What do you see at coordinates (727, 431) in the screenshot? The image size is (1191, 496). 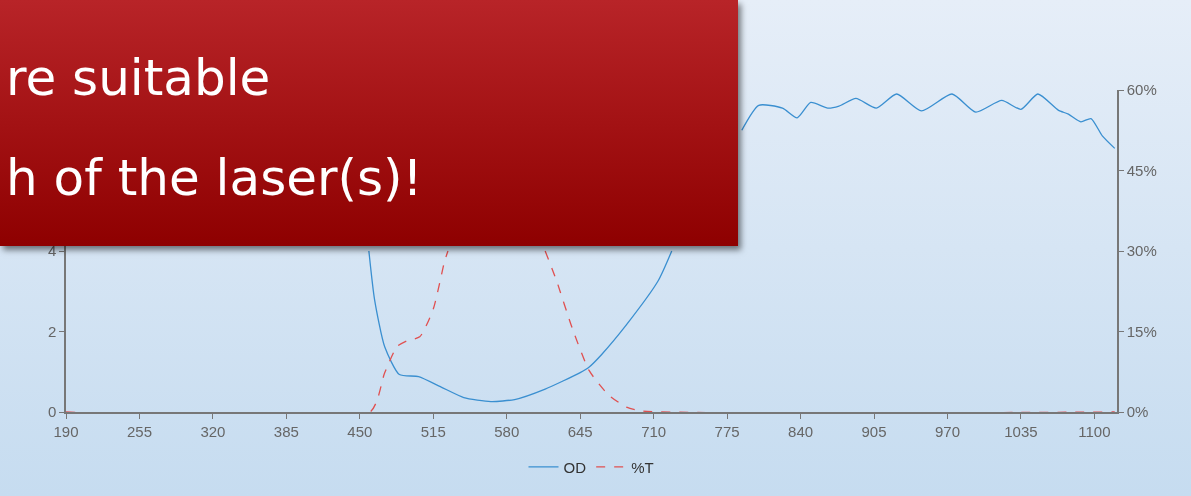 I see `x-tick-label: 775` at bounding box center [727, 431].